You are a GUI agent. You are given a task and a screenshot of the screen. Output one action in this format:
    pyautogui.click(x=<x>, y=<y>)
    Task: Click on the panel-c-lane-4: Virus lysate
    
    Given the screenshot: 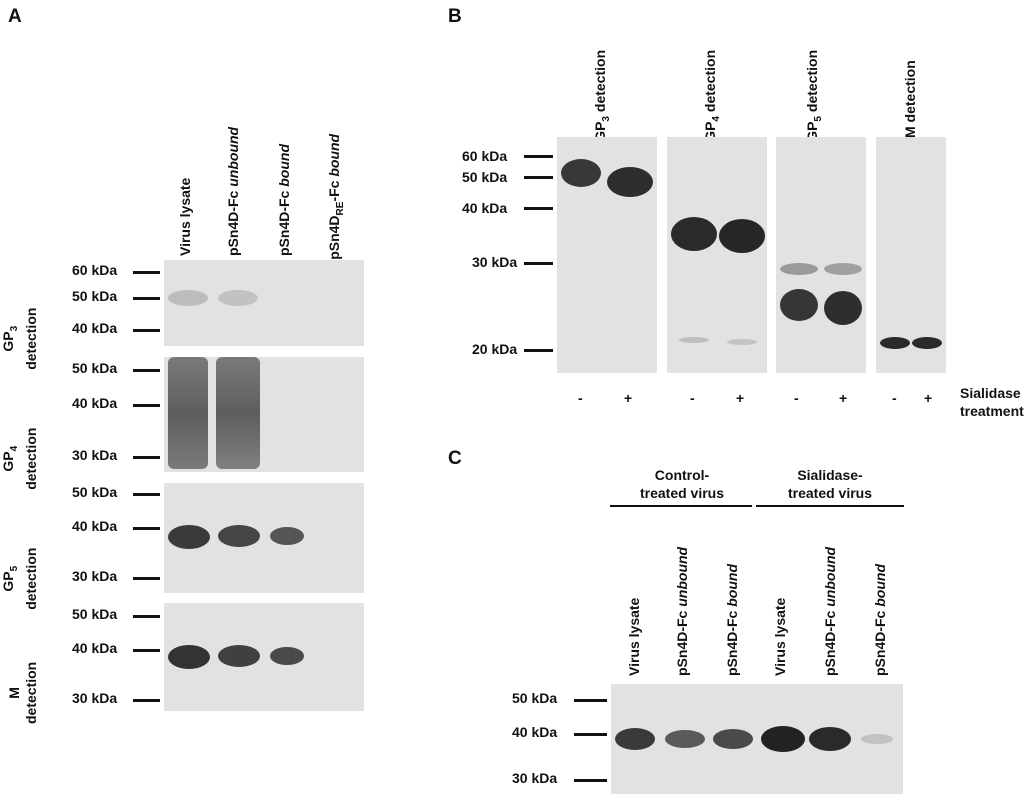 What is the action you would take?
    pyautogui.click(x=780, y=636)
    